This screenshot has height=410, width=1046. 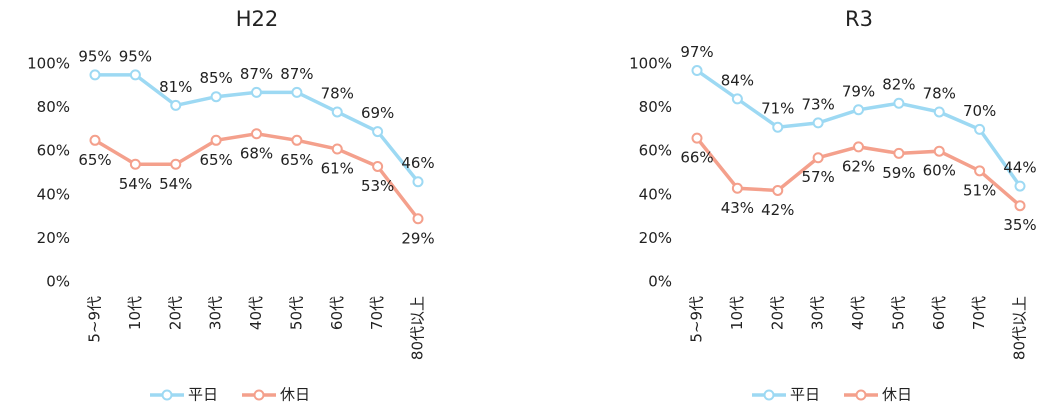 I want to click on legend-label: 平日, so click(x=805, y=395).